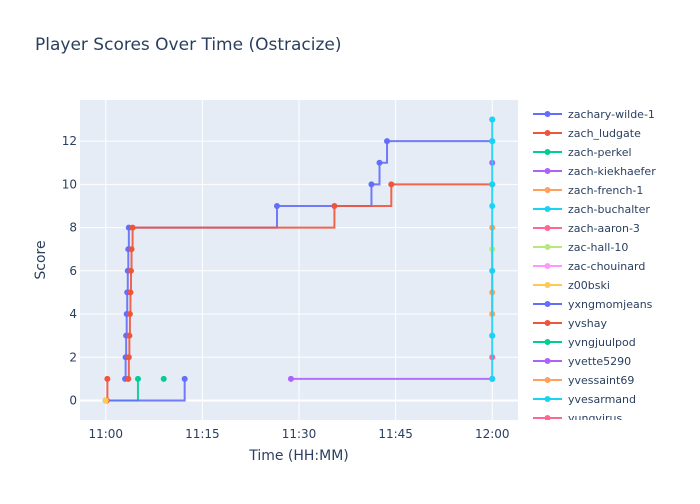  I want to click on x-tick-label: 11:45, so click(395, 434).